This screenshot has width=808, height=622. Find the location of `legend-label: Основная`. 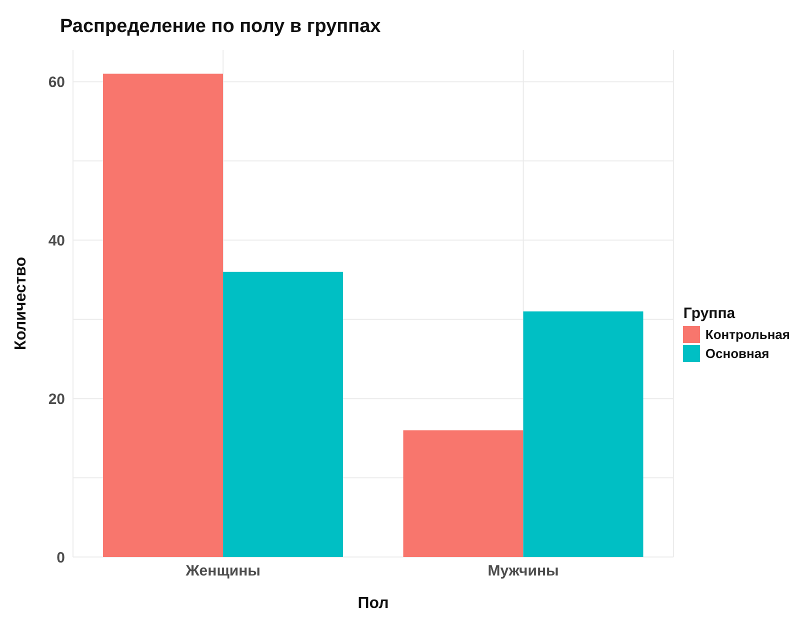

legend-label: Основная is located at coordinates (737, 353).